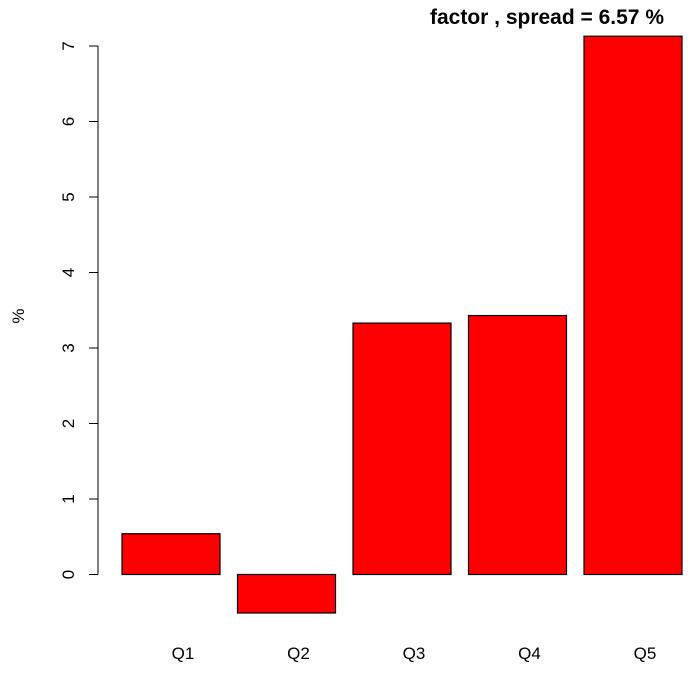 Image resolution: width=690 pixels, height=674 pixels. I want to click on category-label-q3: Q3, so click(414, 653).